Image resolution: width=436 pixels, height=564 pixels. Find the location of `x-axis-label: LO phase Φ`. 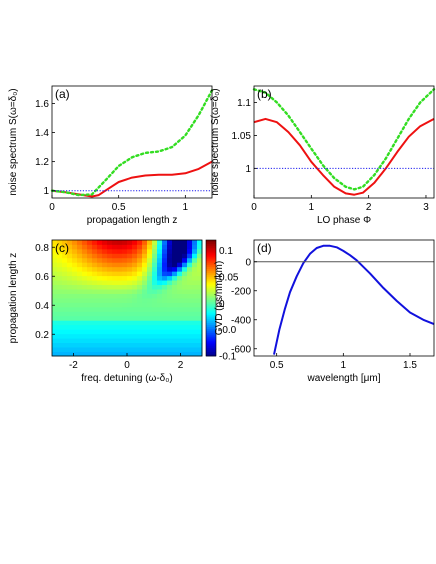

x-axis-label: LO phase Φ is located at coordinates (344, 220).